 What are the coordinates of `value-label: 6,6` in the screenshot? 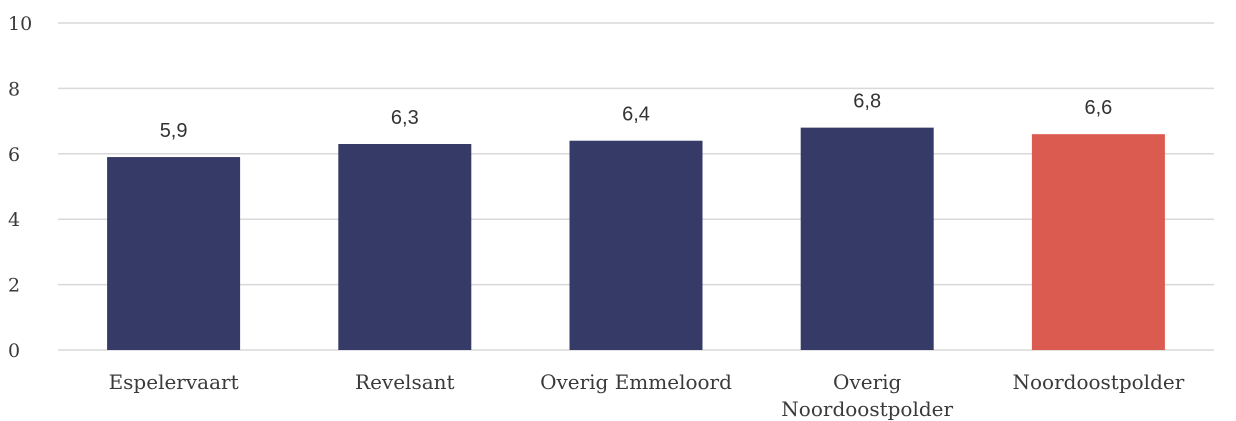 It's located at (1098, 108).